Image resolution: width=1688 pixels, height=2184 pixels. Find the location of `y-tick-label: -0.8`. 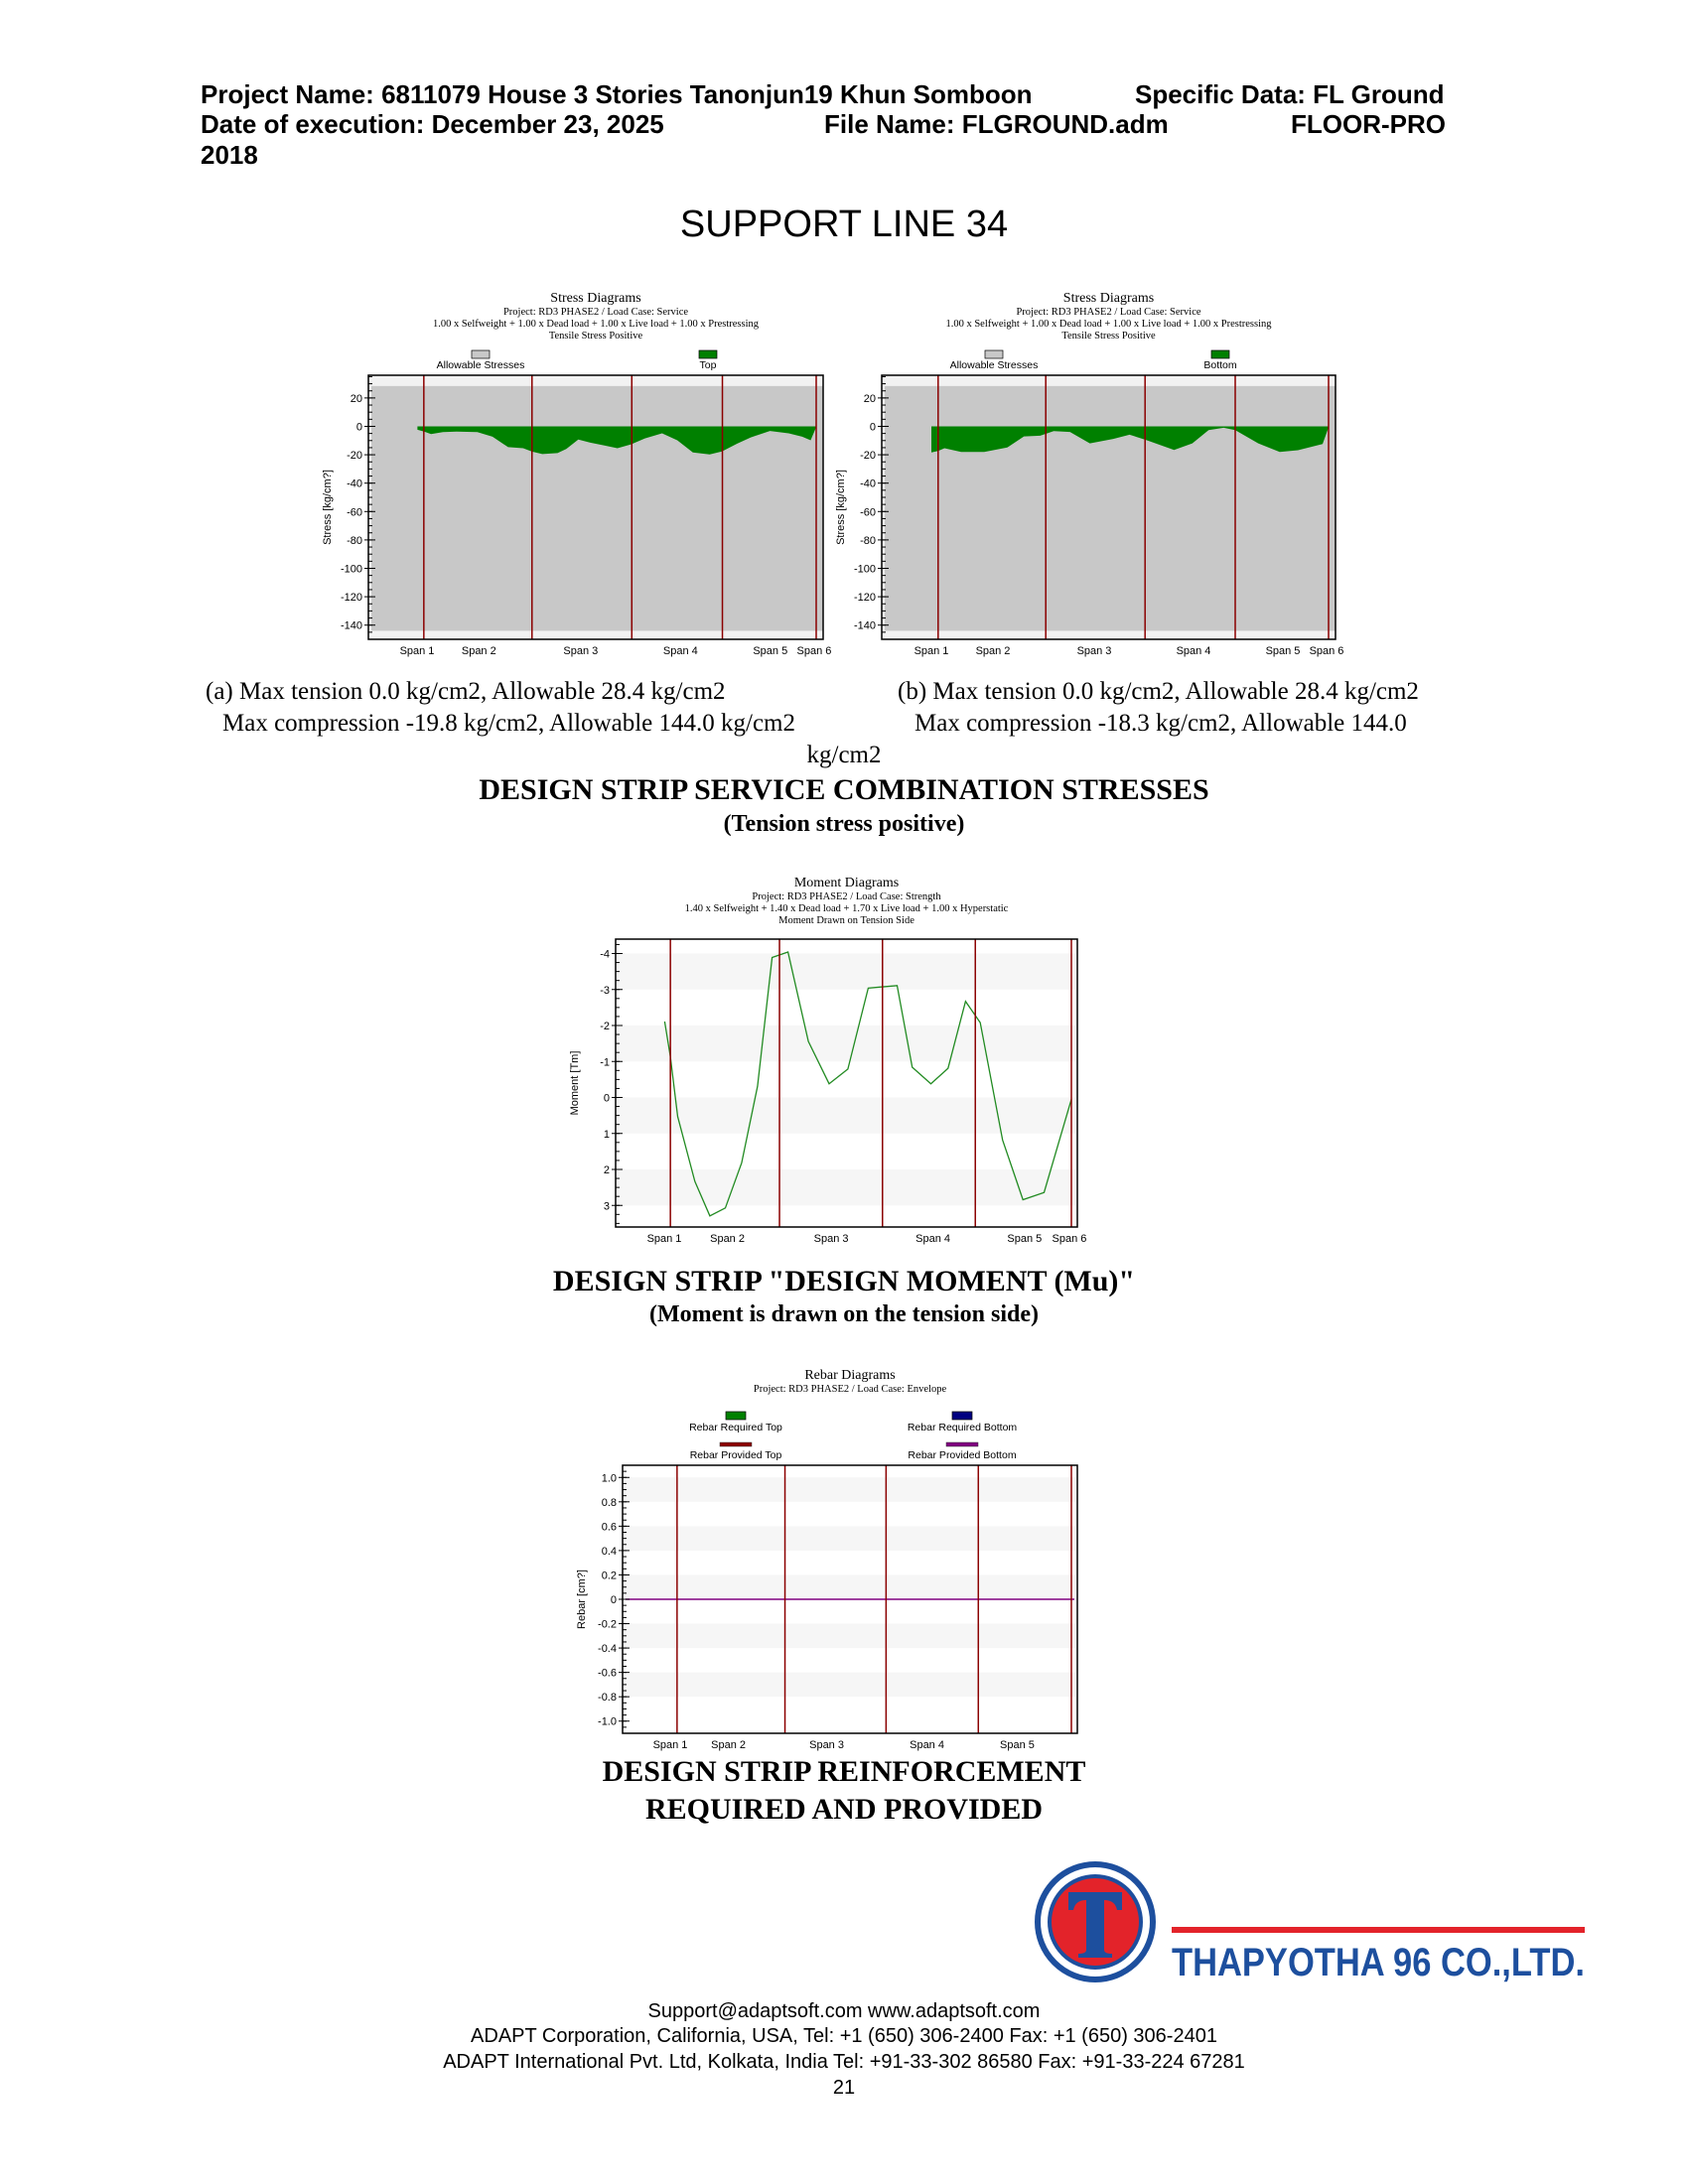

y-tick-label: -0.8 is located at coordinates (607, 1698).